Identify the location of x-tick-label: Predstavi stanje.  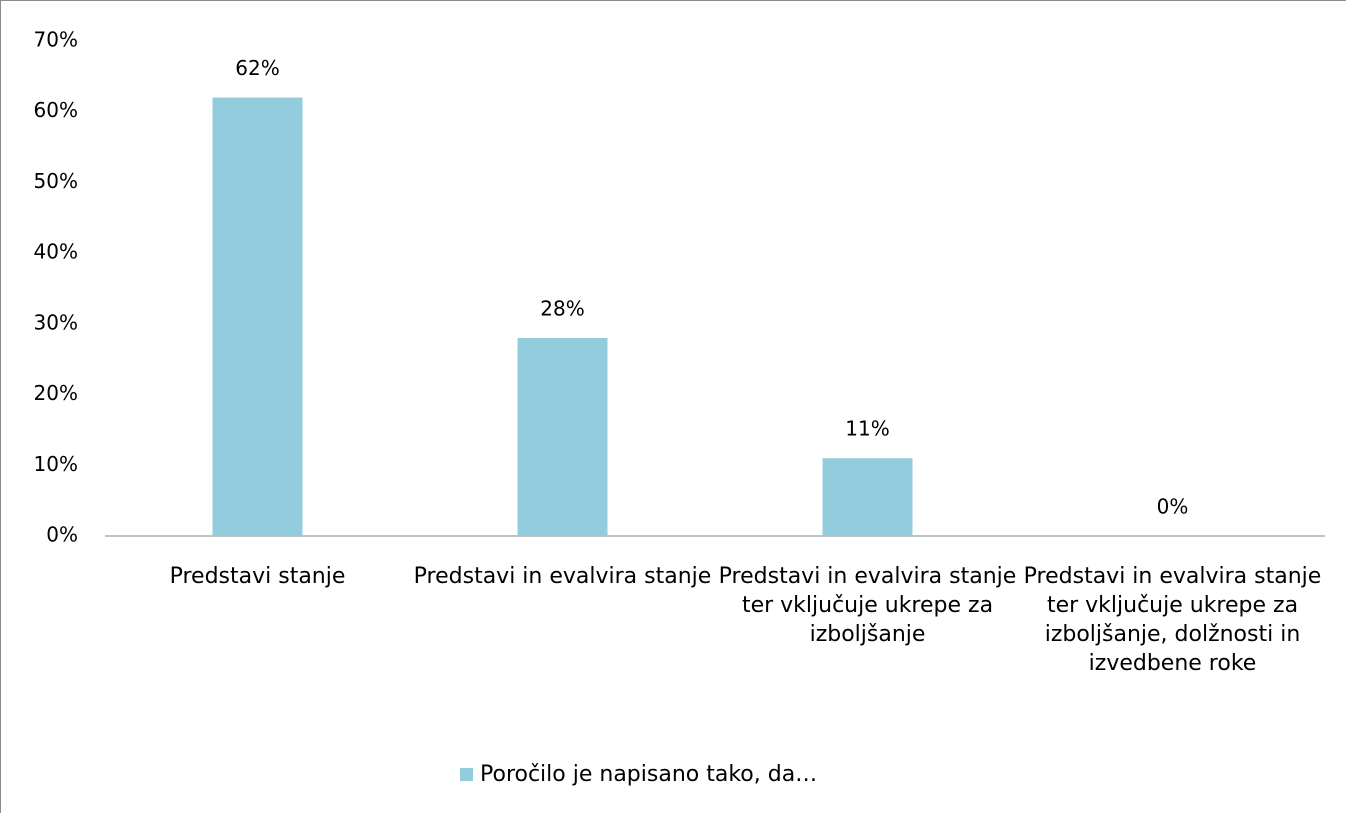
(257, 576).